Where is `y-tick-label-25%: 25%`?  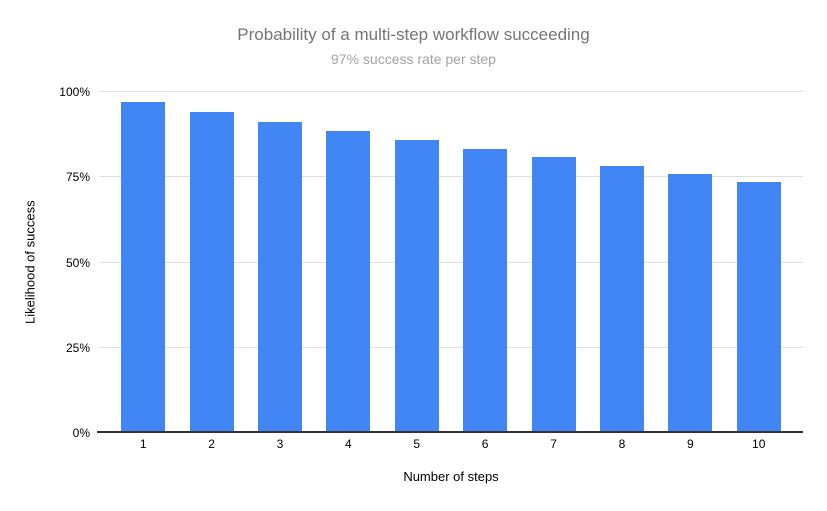 y-tick-label-25%: 25% is located at coordinates (77, 347).